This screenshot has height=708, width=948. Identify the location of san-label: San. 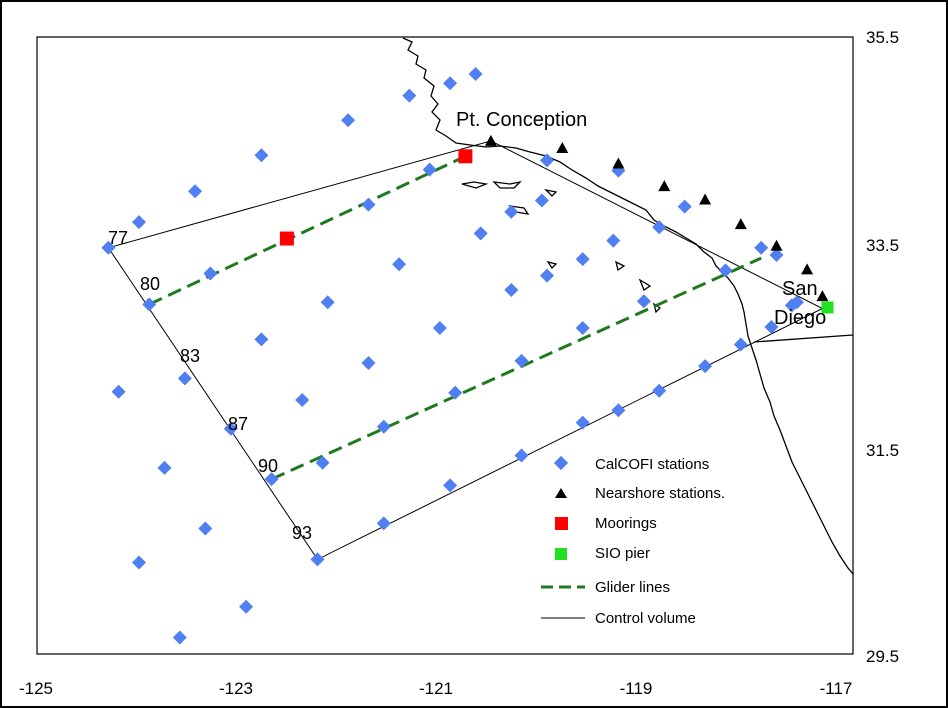
(800, 289).